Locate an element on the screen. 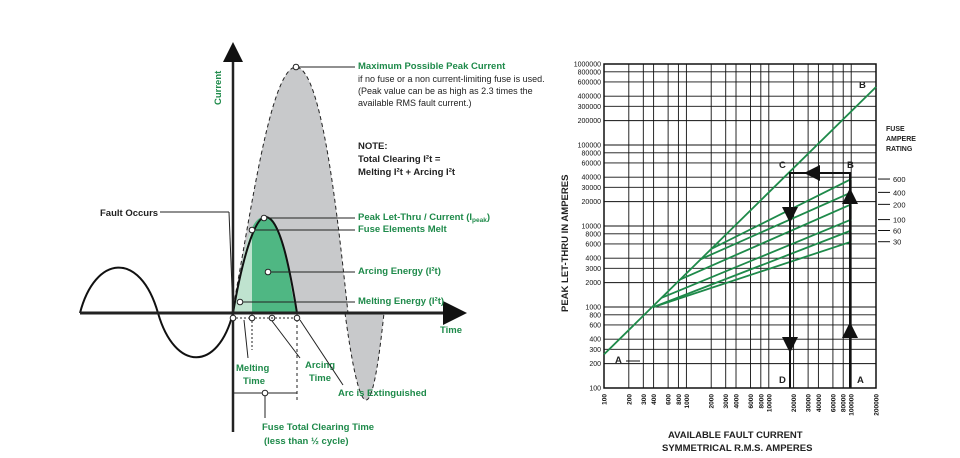  elements-melt-marker is located at coordinates (252, 230).